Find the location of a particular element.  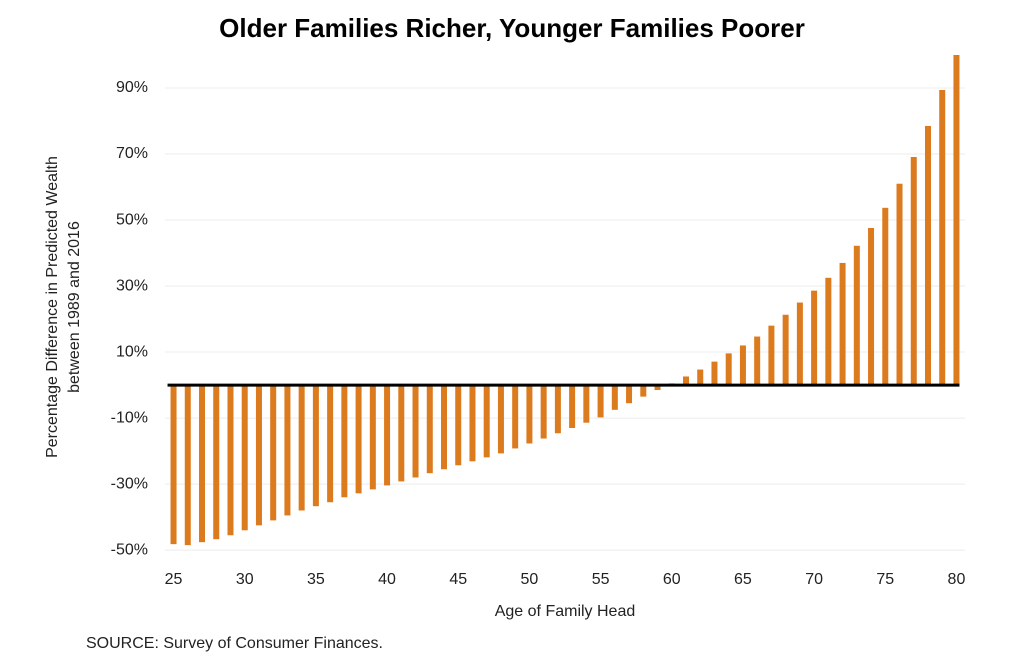

x-tick-label: 35 is located at coordinates (316, 579).